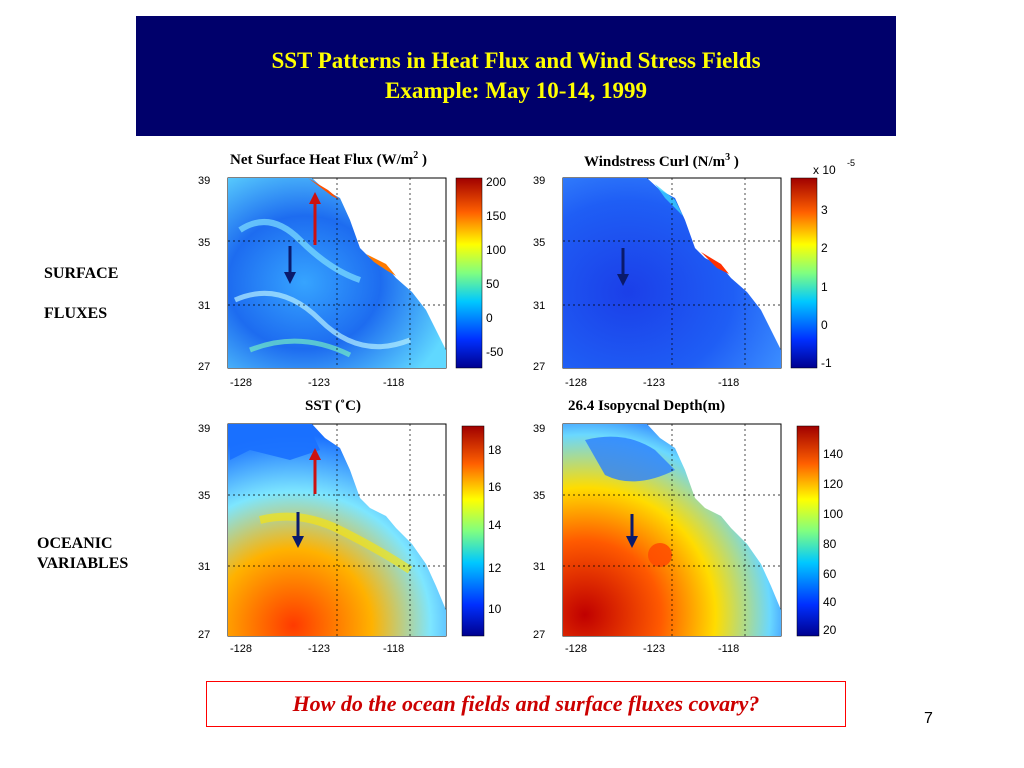 This screenshot has height=768, width=1024. I want to click on windstress-title-text: Windstress Curl (N/m, so click(655, 162).